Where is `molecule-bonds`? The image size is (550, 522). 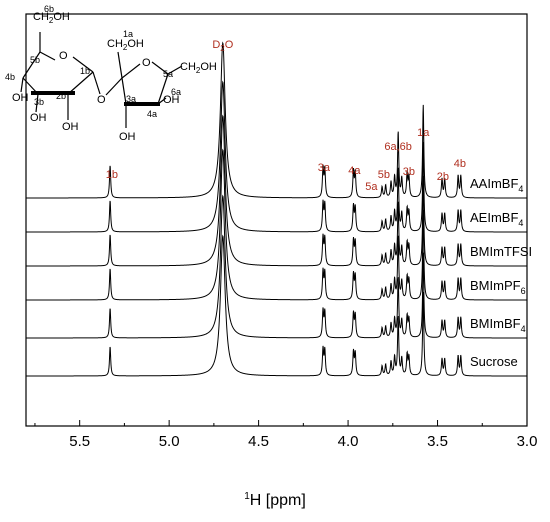
molecule-bonds is located at coordinates (101, 80).